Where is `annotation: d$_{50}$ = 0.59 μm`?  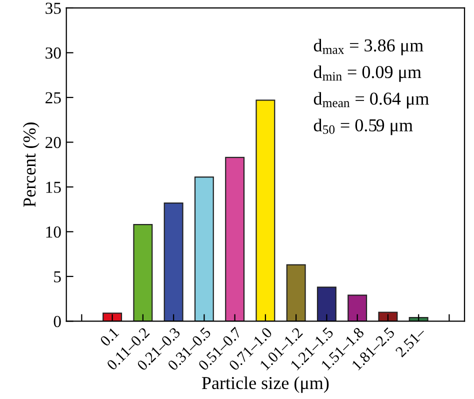
annotation: d$_{50}$ = 0.59 μm is located at coordinates (363, 127).